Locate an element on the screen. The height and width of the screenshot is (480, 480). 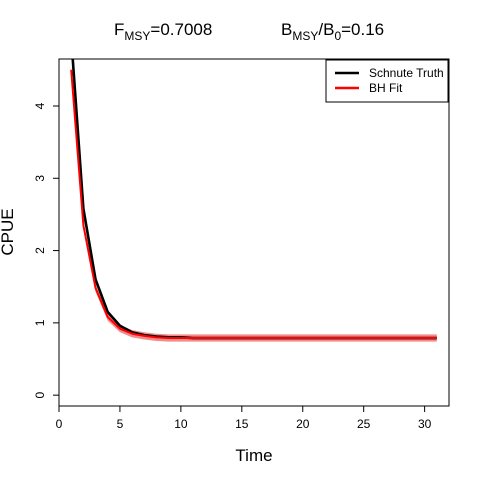
title-left-base: F is located at coordinates (119, 29).